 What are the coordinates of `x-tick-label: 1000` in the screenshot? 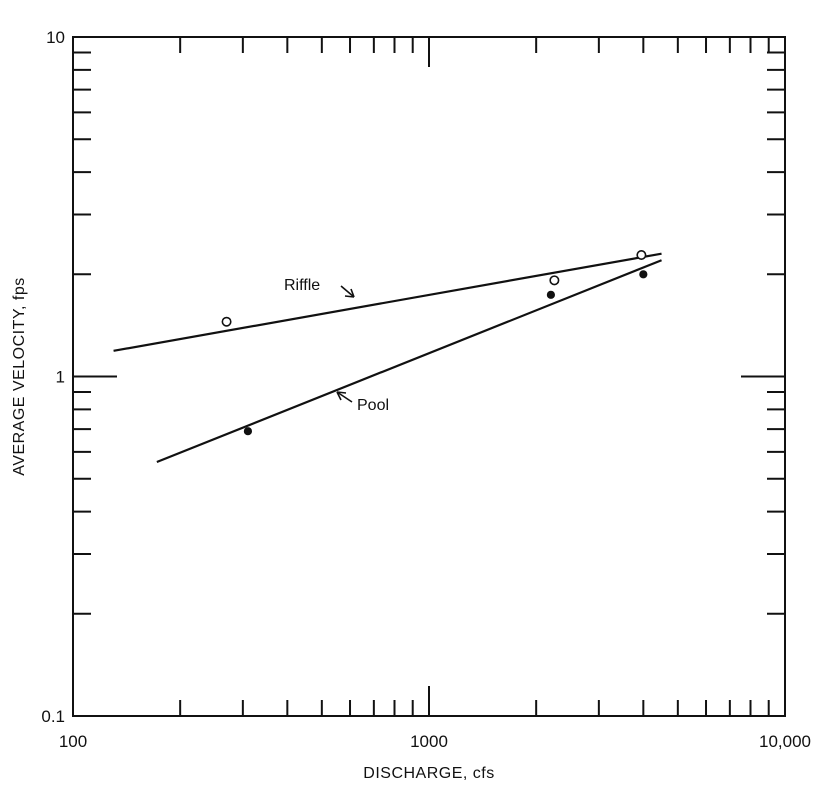 It's located at (429, 741).